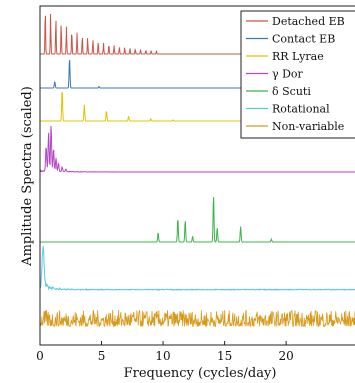 The image size is (355, 383). I want to click on legend-label-contact-eb: Contact EB, so click(303, 39).